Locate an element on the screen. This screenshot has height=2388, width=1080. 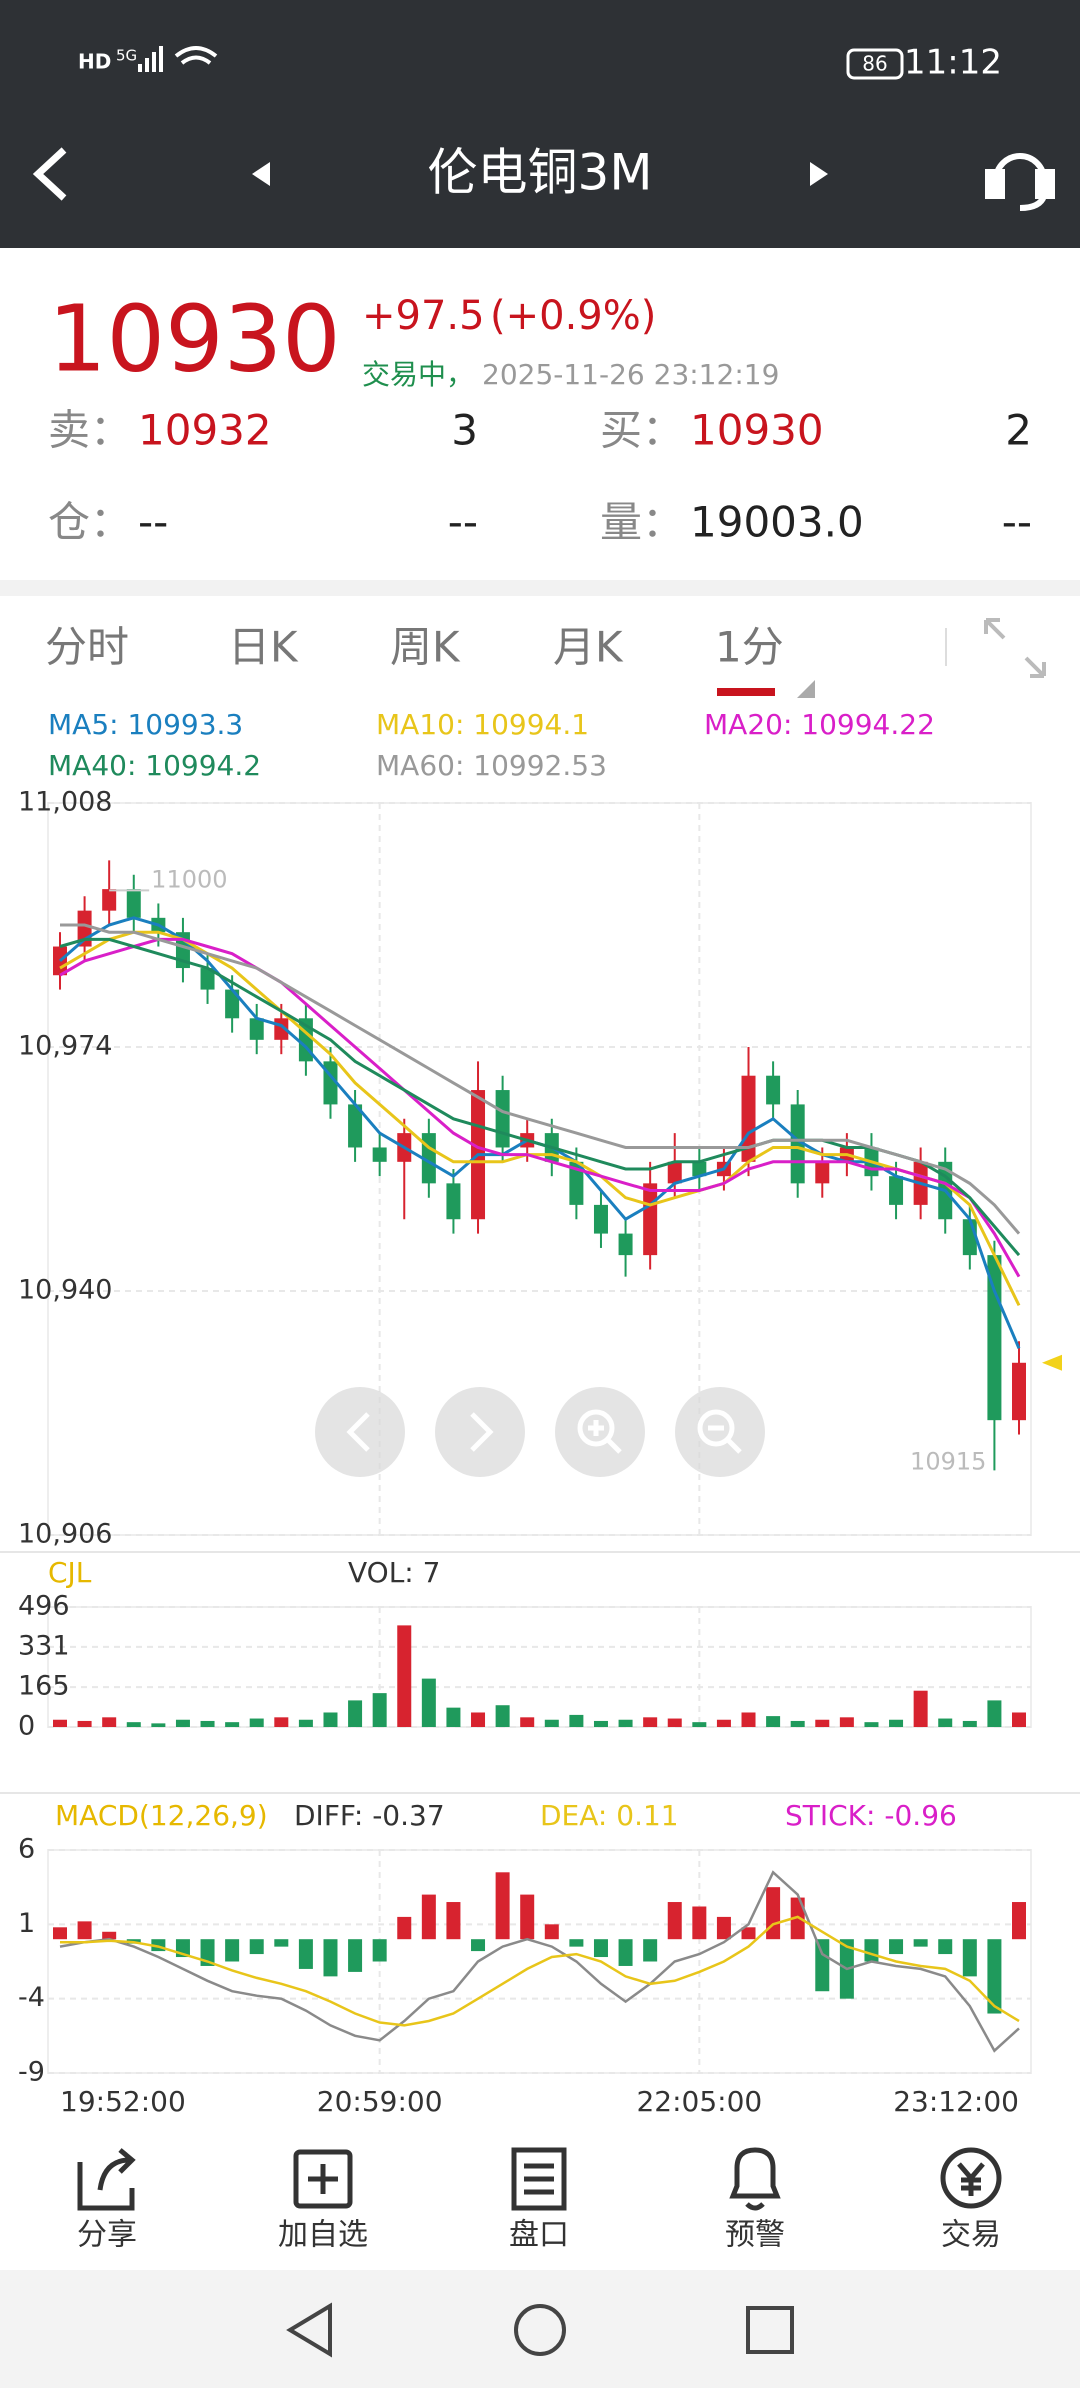
toolbar-label: 预警 is located at coordinates (755, 2235).